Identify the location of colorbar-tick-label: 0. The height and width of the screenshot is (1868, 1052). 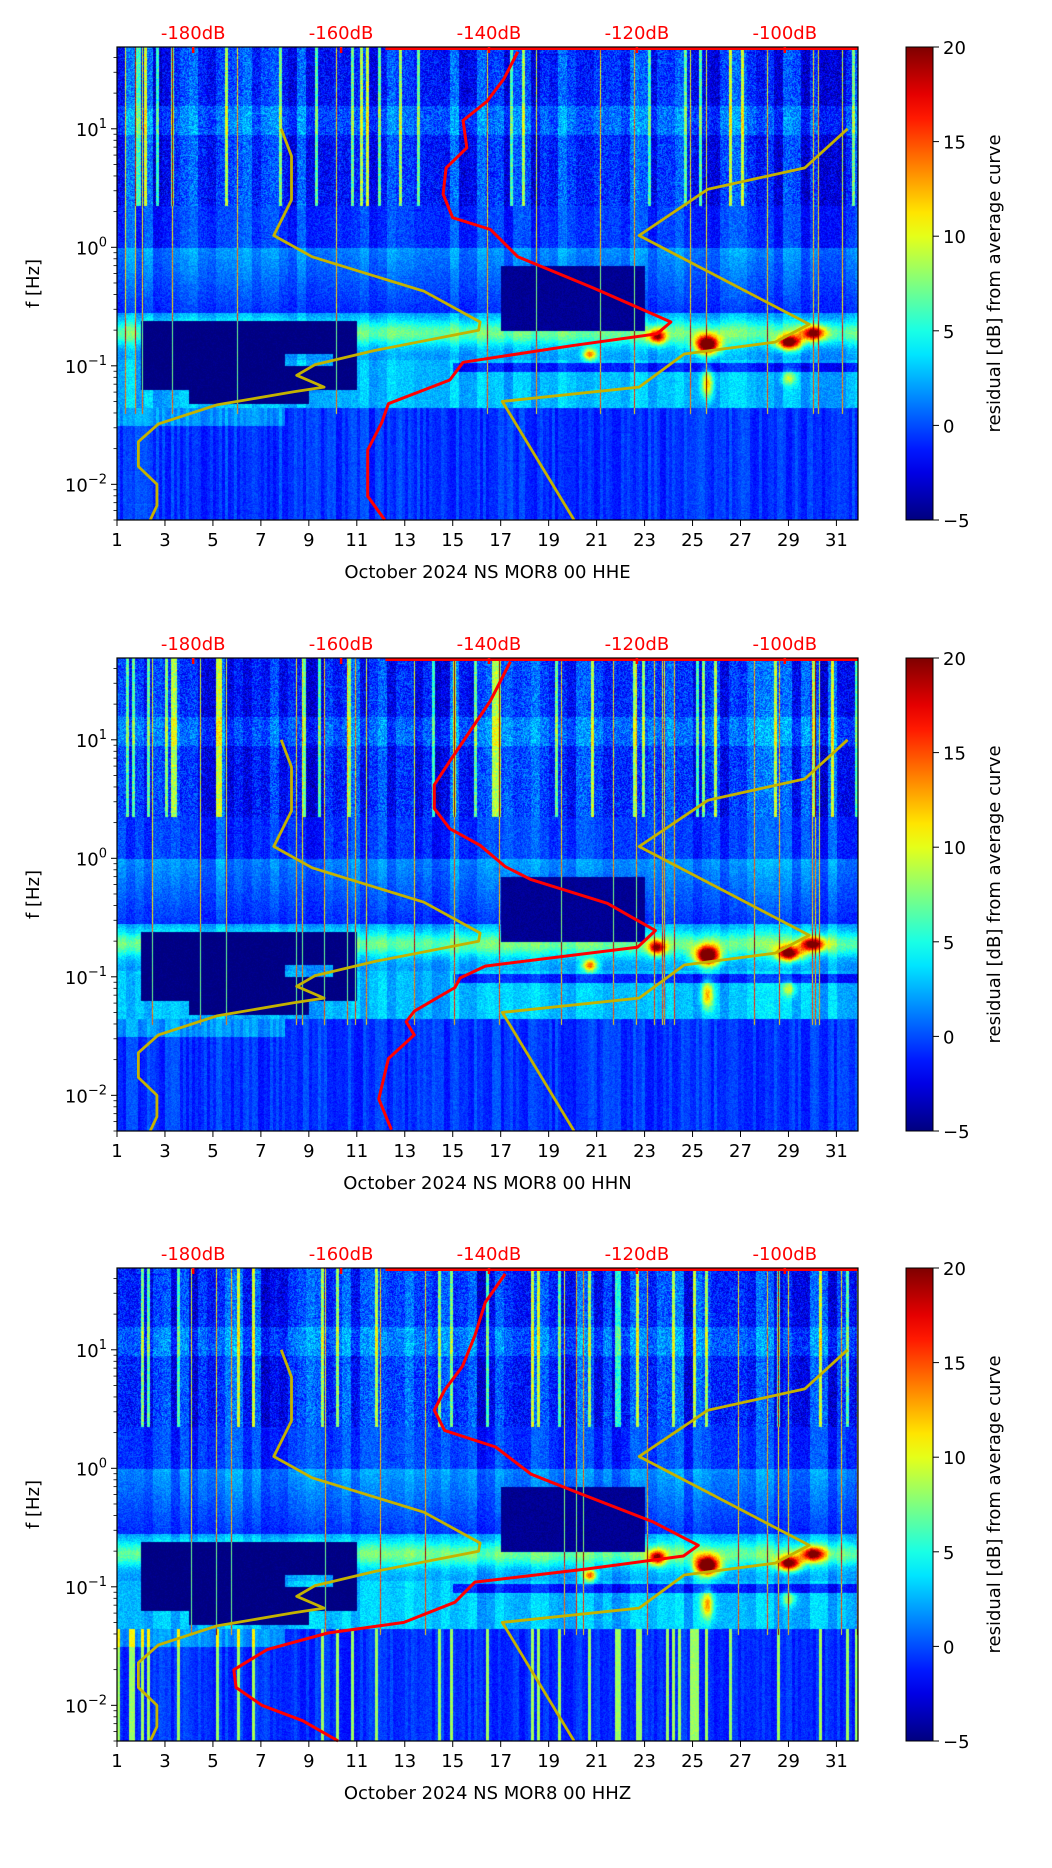
(948, 1037).